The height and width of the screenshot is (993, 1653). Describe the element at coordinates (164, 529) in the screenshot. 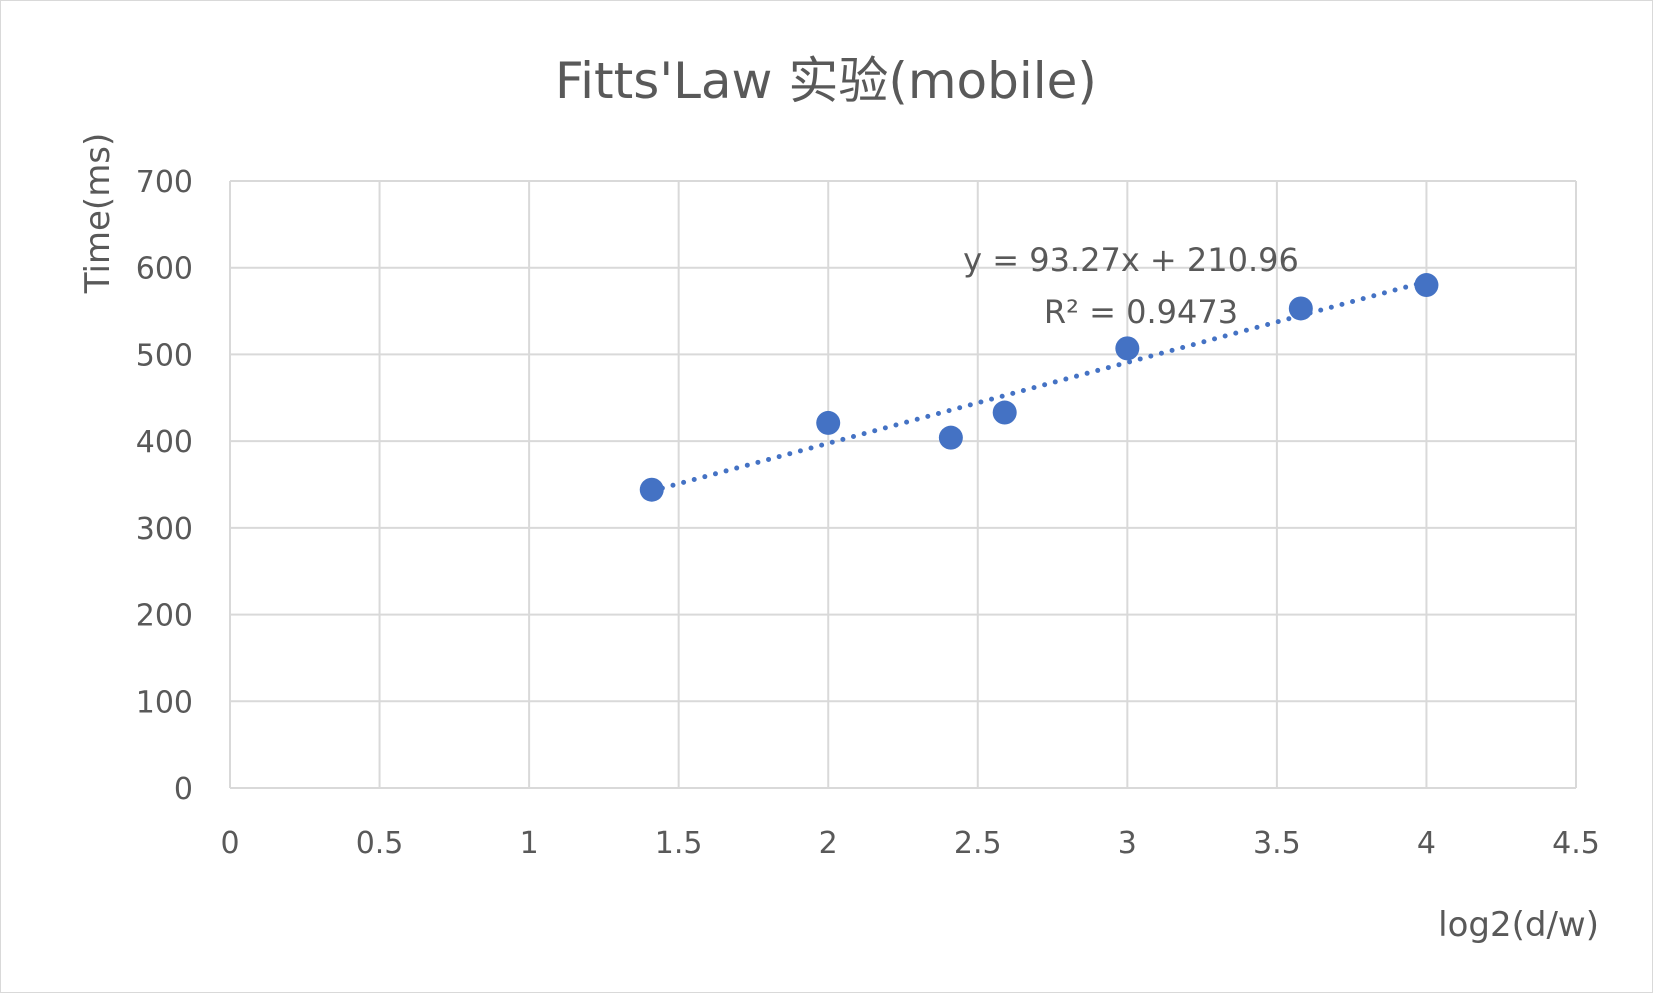

I see `y-tick-label: 300` at that location.